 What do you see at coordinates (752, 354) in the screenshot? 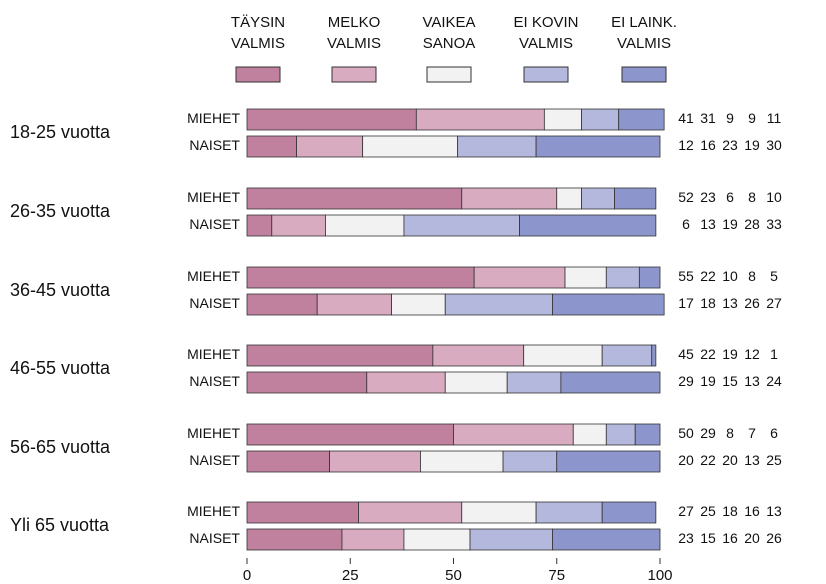
I see `value-label: 12` at bounding box center [752, 354].